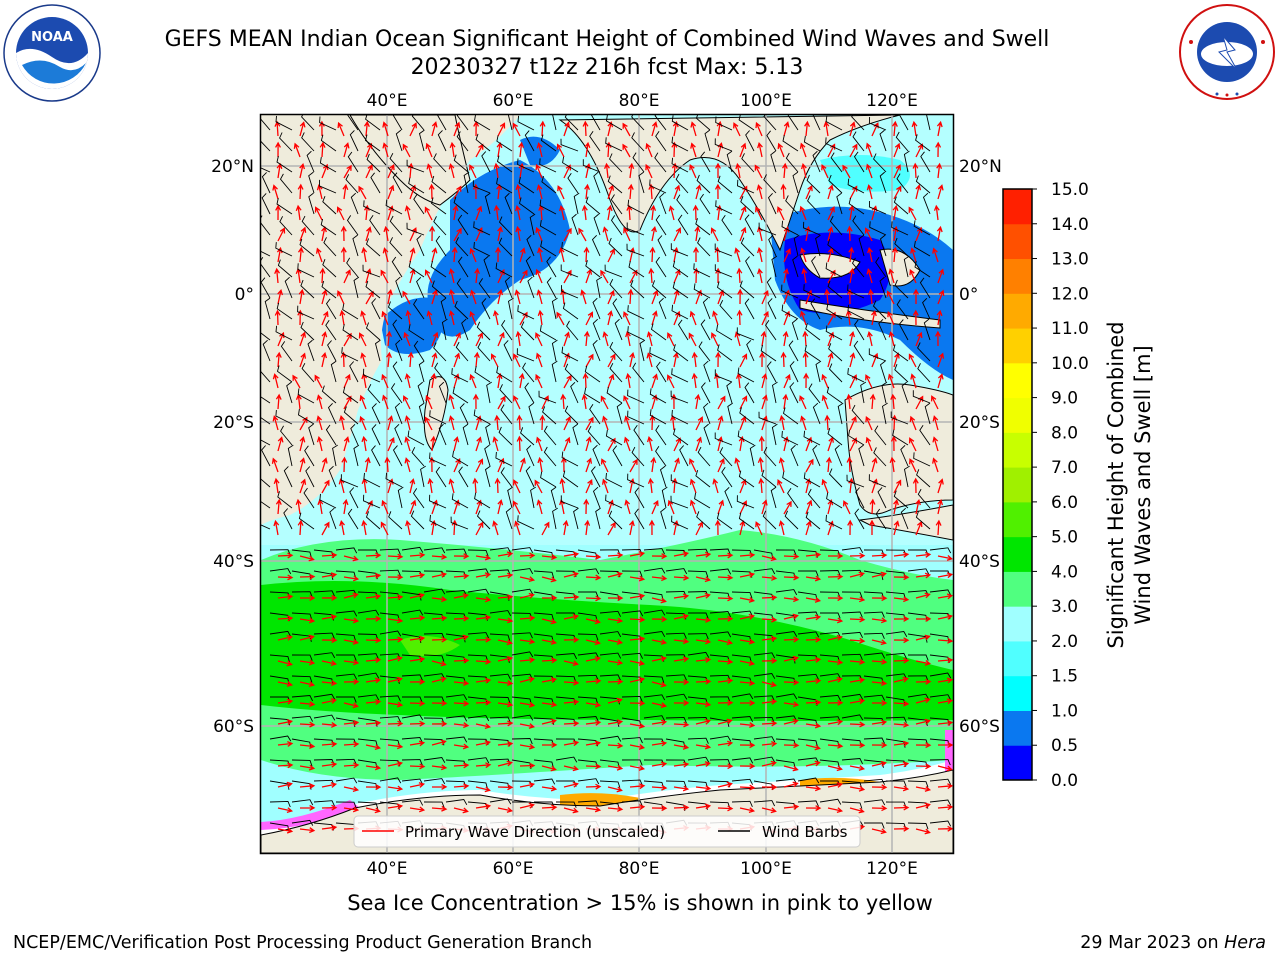 The image size is (1280, 960). What do you see at coordinates (1064, 433) in the screenshot?
I see `colorbar-tick-label: 8.0` at bounding box center [1064, 433].